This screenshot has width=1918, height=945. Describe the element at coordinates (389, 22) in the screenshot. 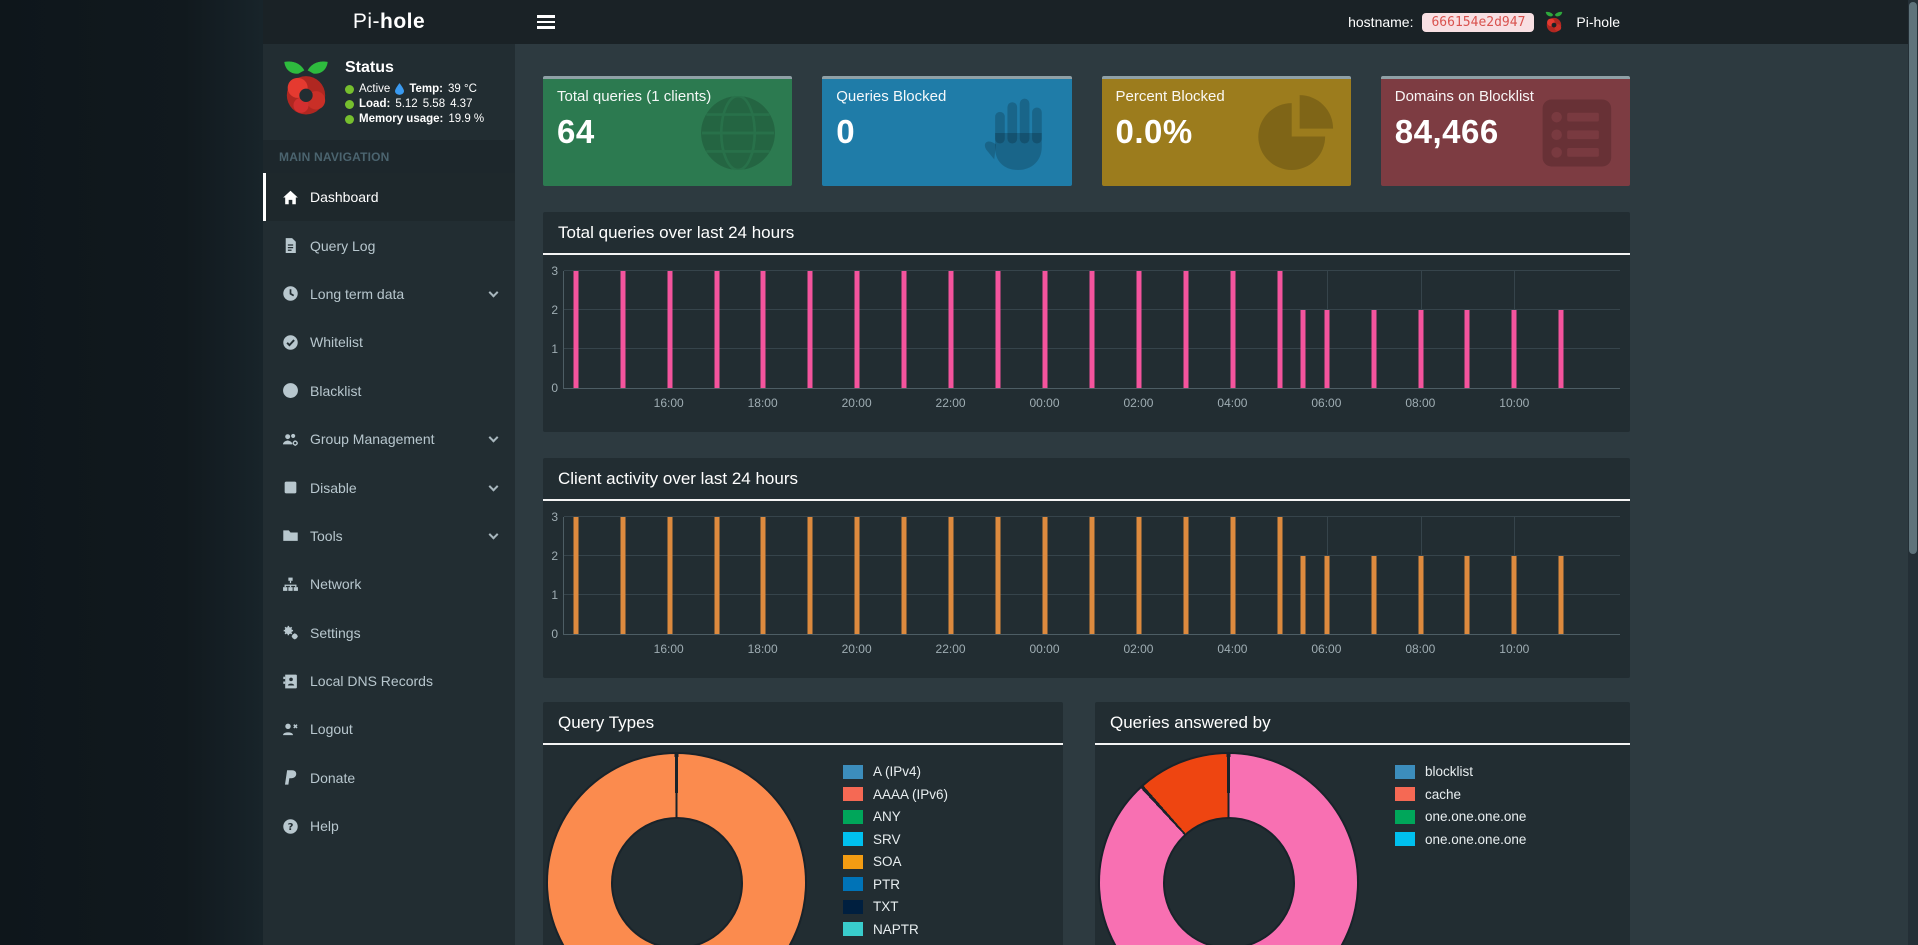

I see `app-logo: Pi-hole` at that location.